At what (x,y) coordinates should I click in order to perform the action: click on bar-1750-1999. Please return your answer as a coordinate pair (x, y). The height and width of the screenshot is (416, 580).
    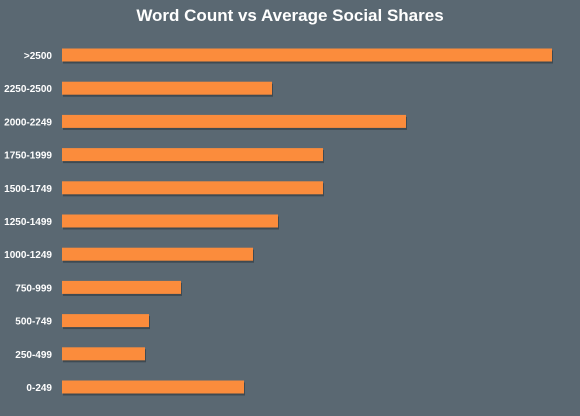
    Looking at the image, I should click on (192, 155).